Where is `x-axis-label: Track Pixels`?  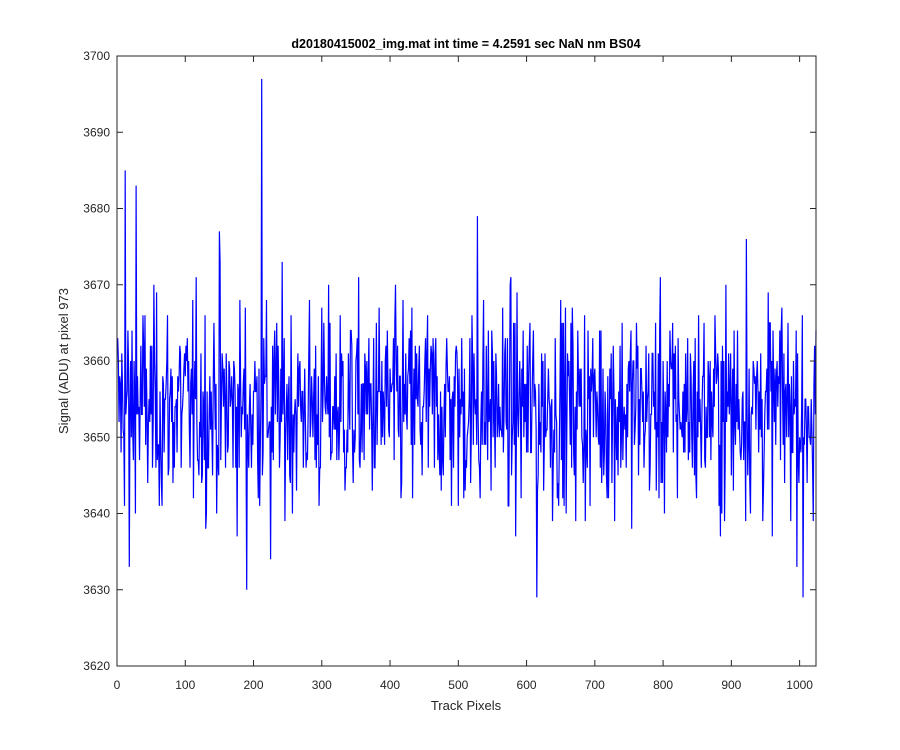 x-axis-label: Track Pixels is located at coordinates (466, 705).